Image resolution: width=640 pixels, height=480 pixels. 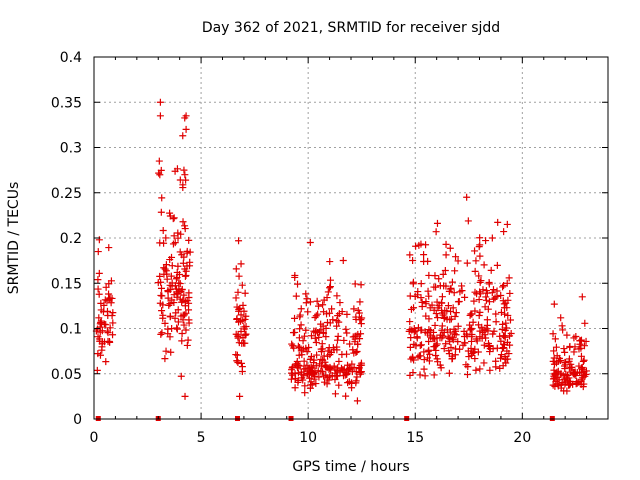 What do you see at coordinates (71, 149) in the screenshot?
I see `y-tick-label: 0.3` at bounding box center [71, 149].